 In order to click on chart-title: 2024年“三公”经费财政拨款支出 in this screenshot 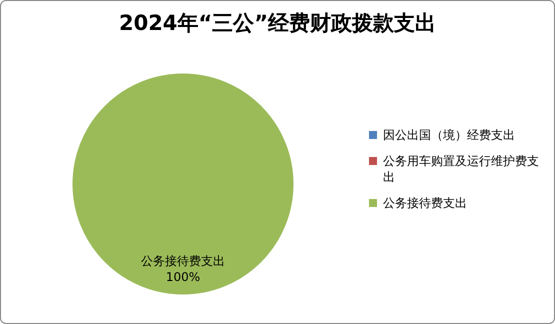, I will do `click(278, 23)`.